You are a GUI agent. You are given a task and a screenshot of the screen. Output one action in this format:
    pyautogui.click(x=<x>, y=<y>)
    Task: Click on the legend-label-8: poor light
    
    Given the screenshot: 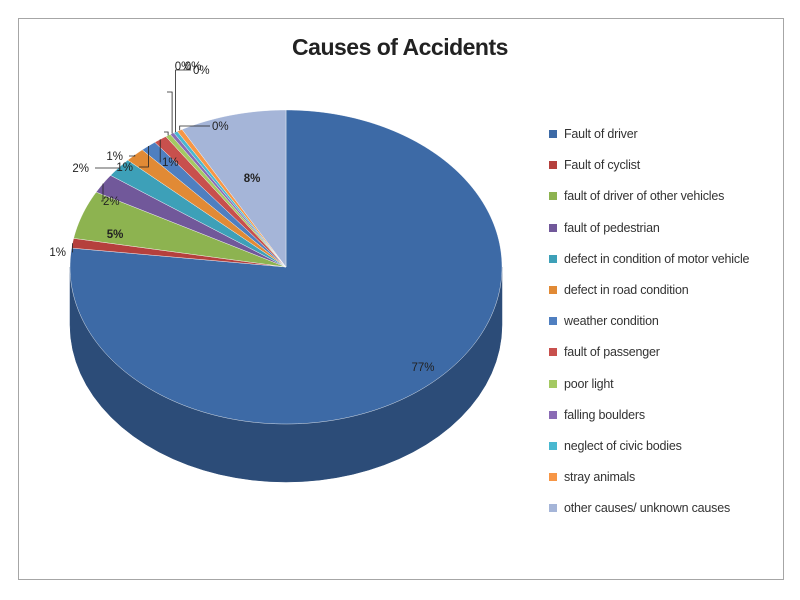 What is the action you would take?
    pyautogui.click(x=589, y=383)
    